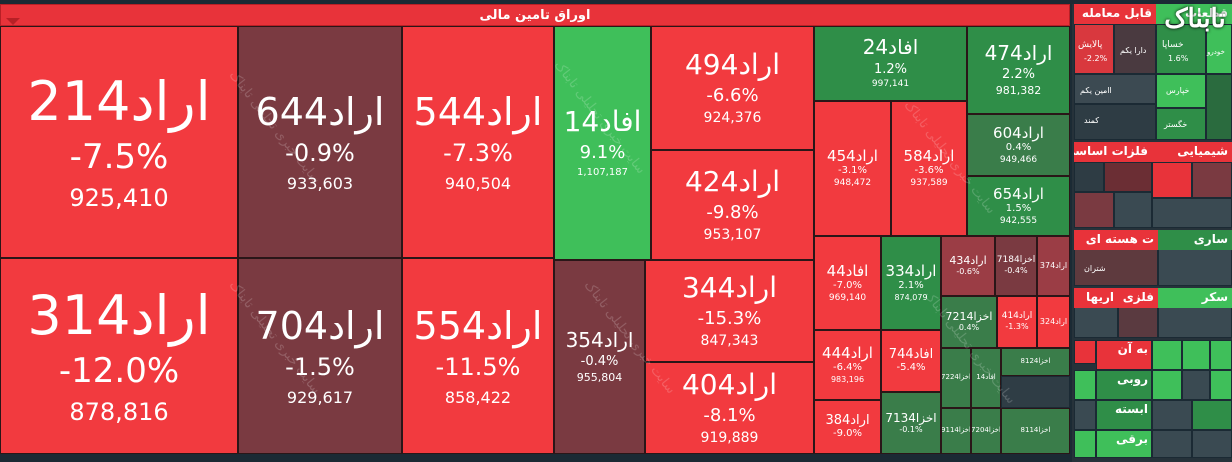 The image size is (1232, 462). What do you see at coordinates (890, 63) in the screenshot?
I see `tile-afad24: افاد24 1.2% 997,141` at bounding box center [890, 63].